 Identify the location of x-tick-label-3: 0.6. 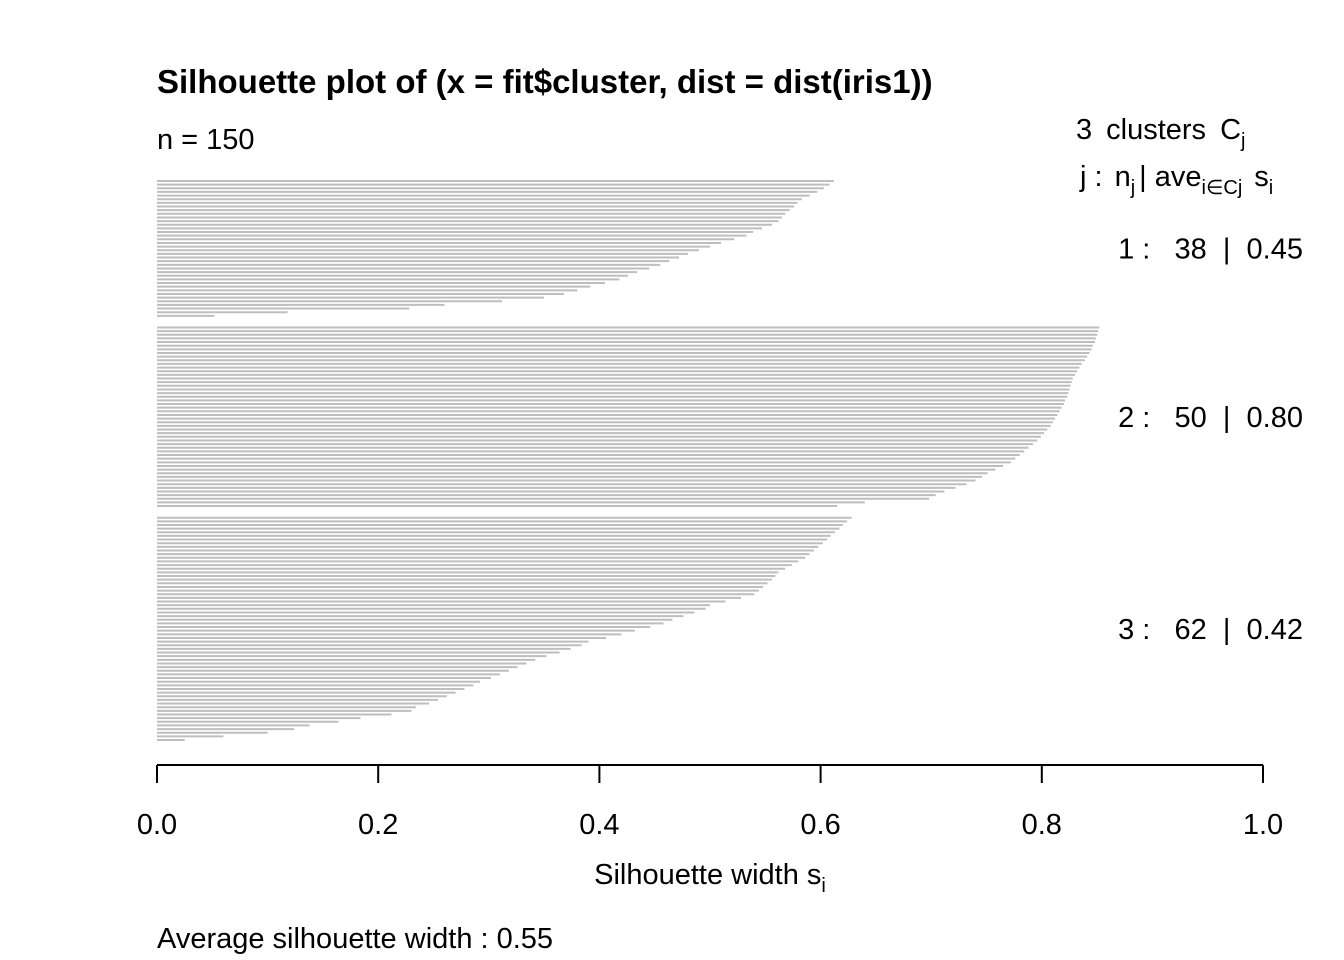
(820, 825).